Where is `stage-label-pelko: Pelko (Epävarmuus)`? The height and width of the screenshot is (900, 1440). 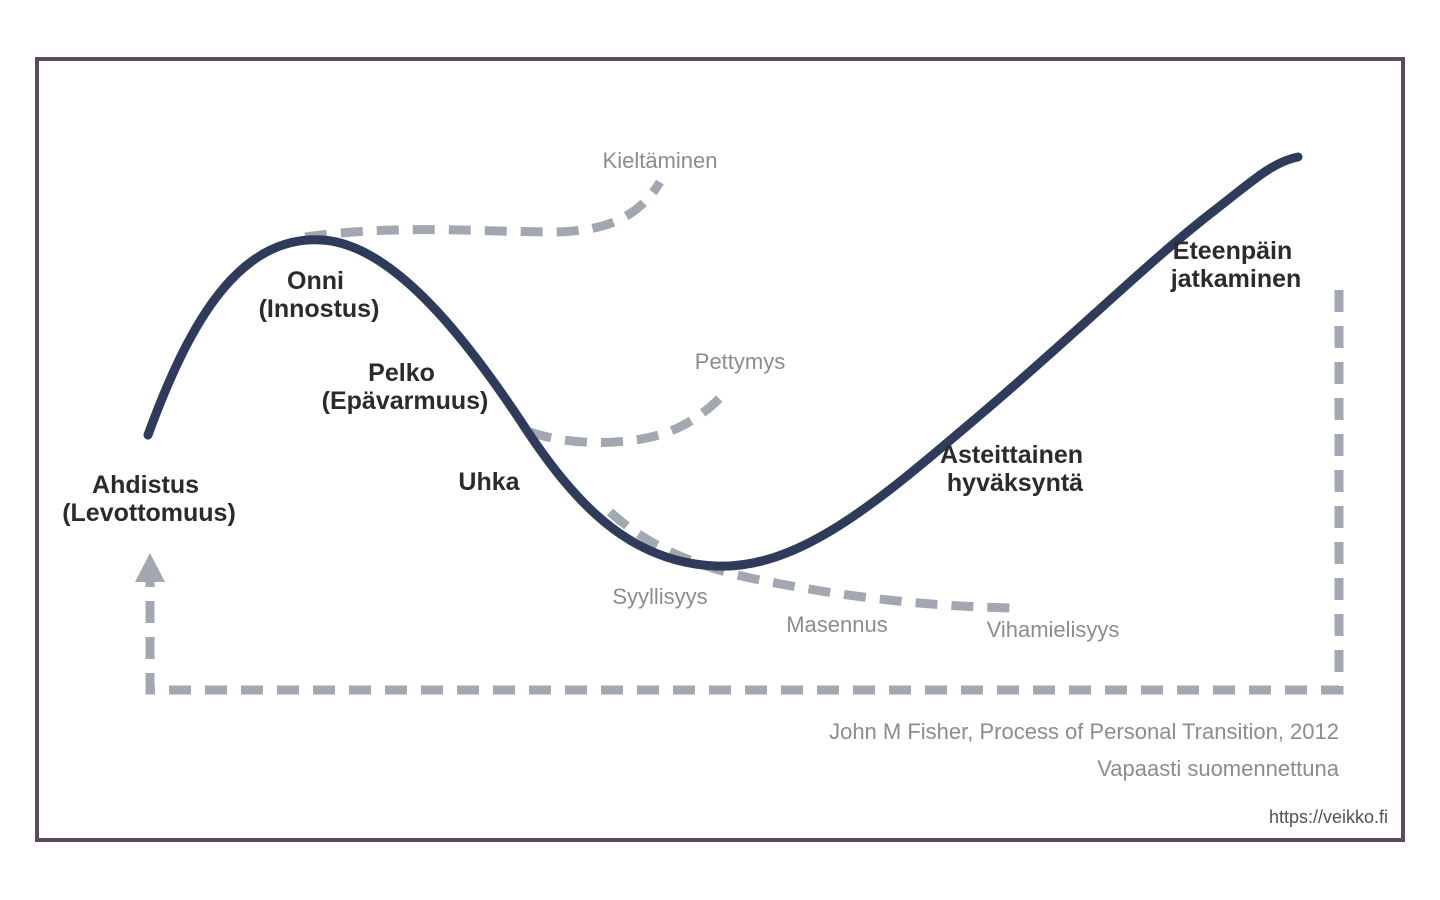
stage-label-pelko: Pelko (Epävarmuus) is located at coordinates (405, 387).